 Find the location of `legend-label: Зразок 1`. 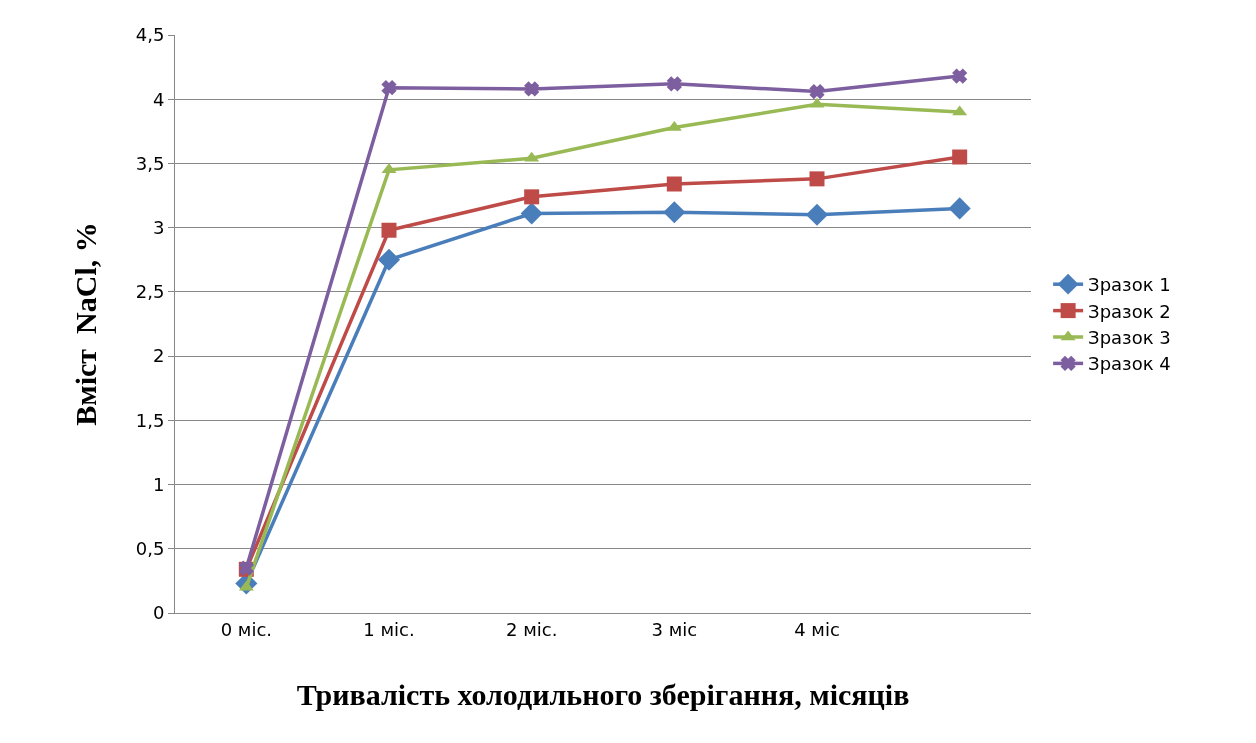

legend-label: Зразок 1 is located at coordinates (1129, 285).